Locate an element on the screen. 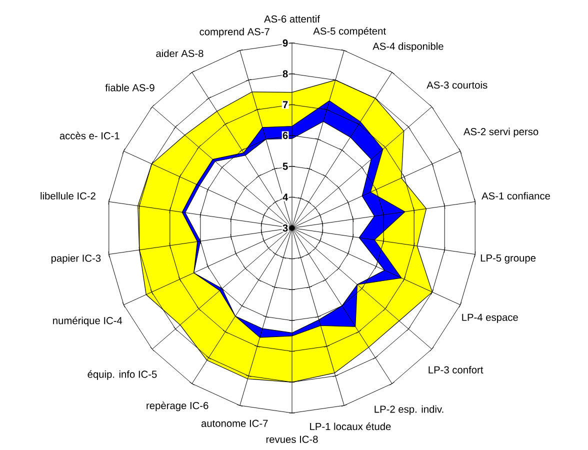 The width and height of the screenshot is (588, 450). y-tick-label: 5 is located at coordinates (285, 166).